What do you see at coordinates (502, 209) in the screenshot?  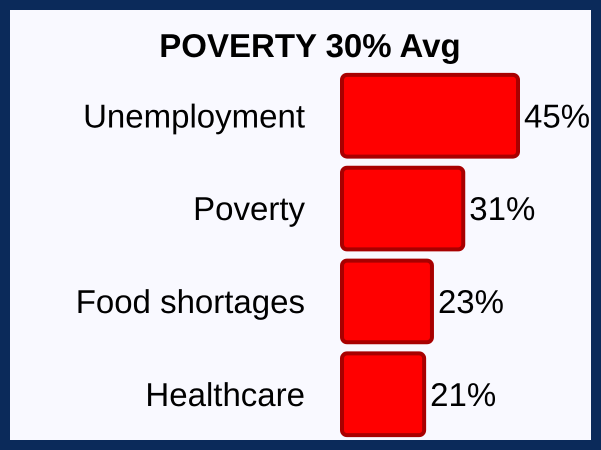 I see `data-label: 31%` at bounding box center [502, 209].